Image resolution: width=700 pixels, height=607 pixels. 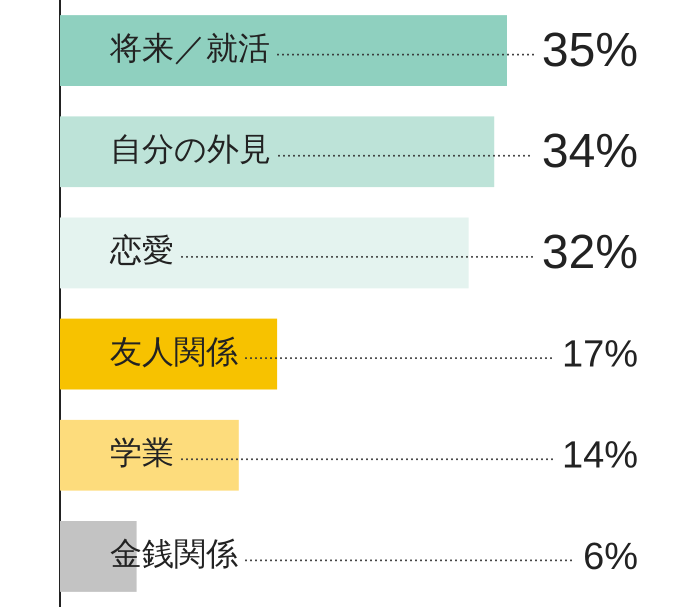 What do you see at coordinates (142, 453) in the screenshot?
I see `y-tick-label: 学業` at bounding box center [142, 453].